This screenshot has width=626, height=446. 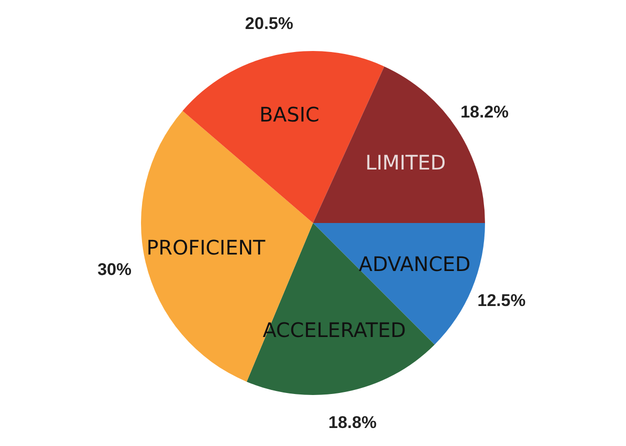 I want to click on data-label: 30%, so click(x=114, y=269).